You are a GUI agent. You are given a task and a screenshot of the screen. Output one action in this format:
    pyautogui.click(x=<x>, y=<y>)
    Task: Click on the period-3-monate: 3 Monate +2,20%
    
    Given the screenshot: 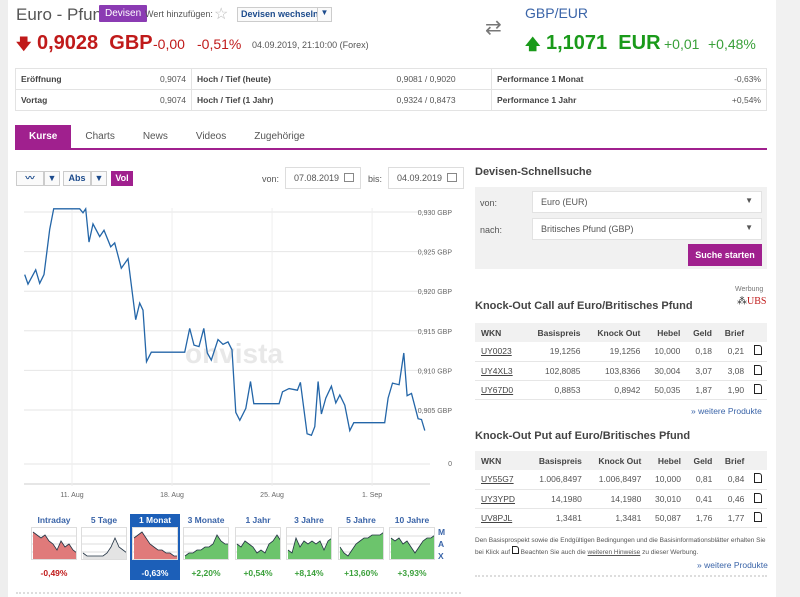 What is the action you would take?
    pyautogui.click(x=206, y=547)
    